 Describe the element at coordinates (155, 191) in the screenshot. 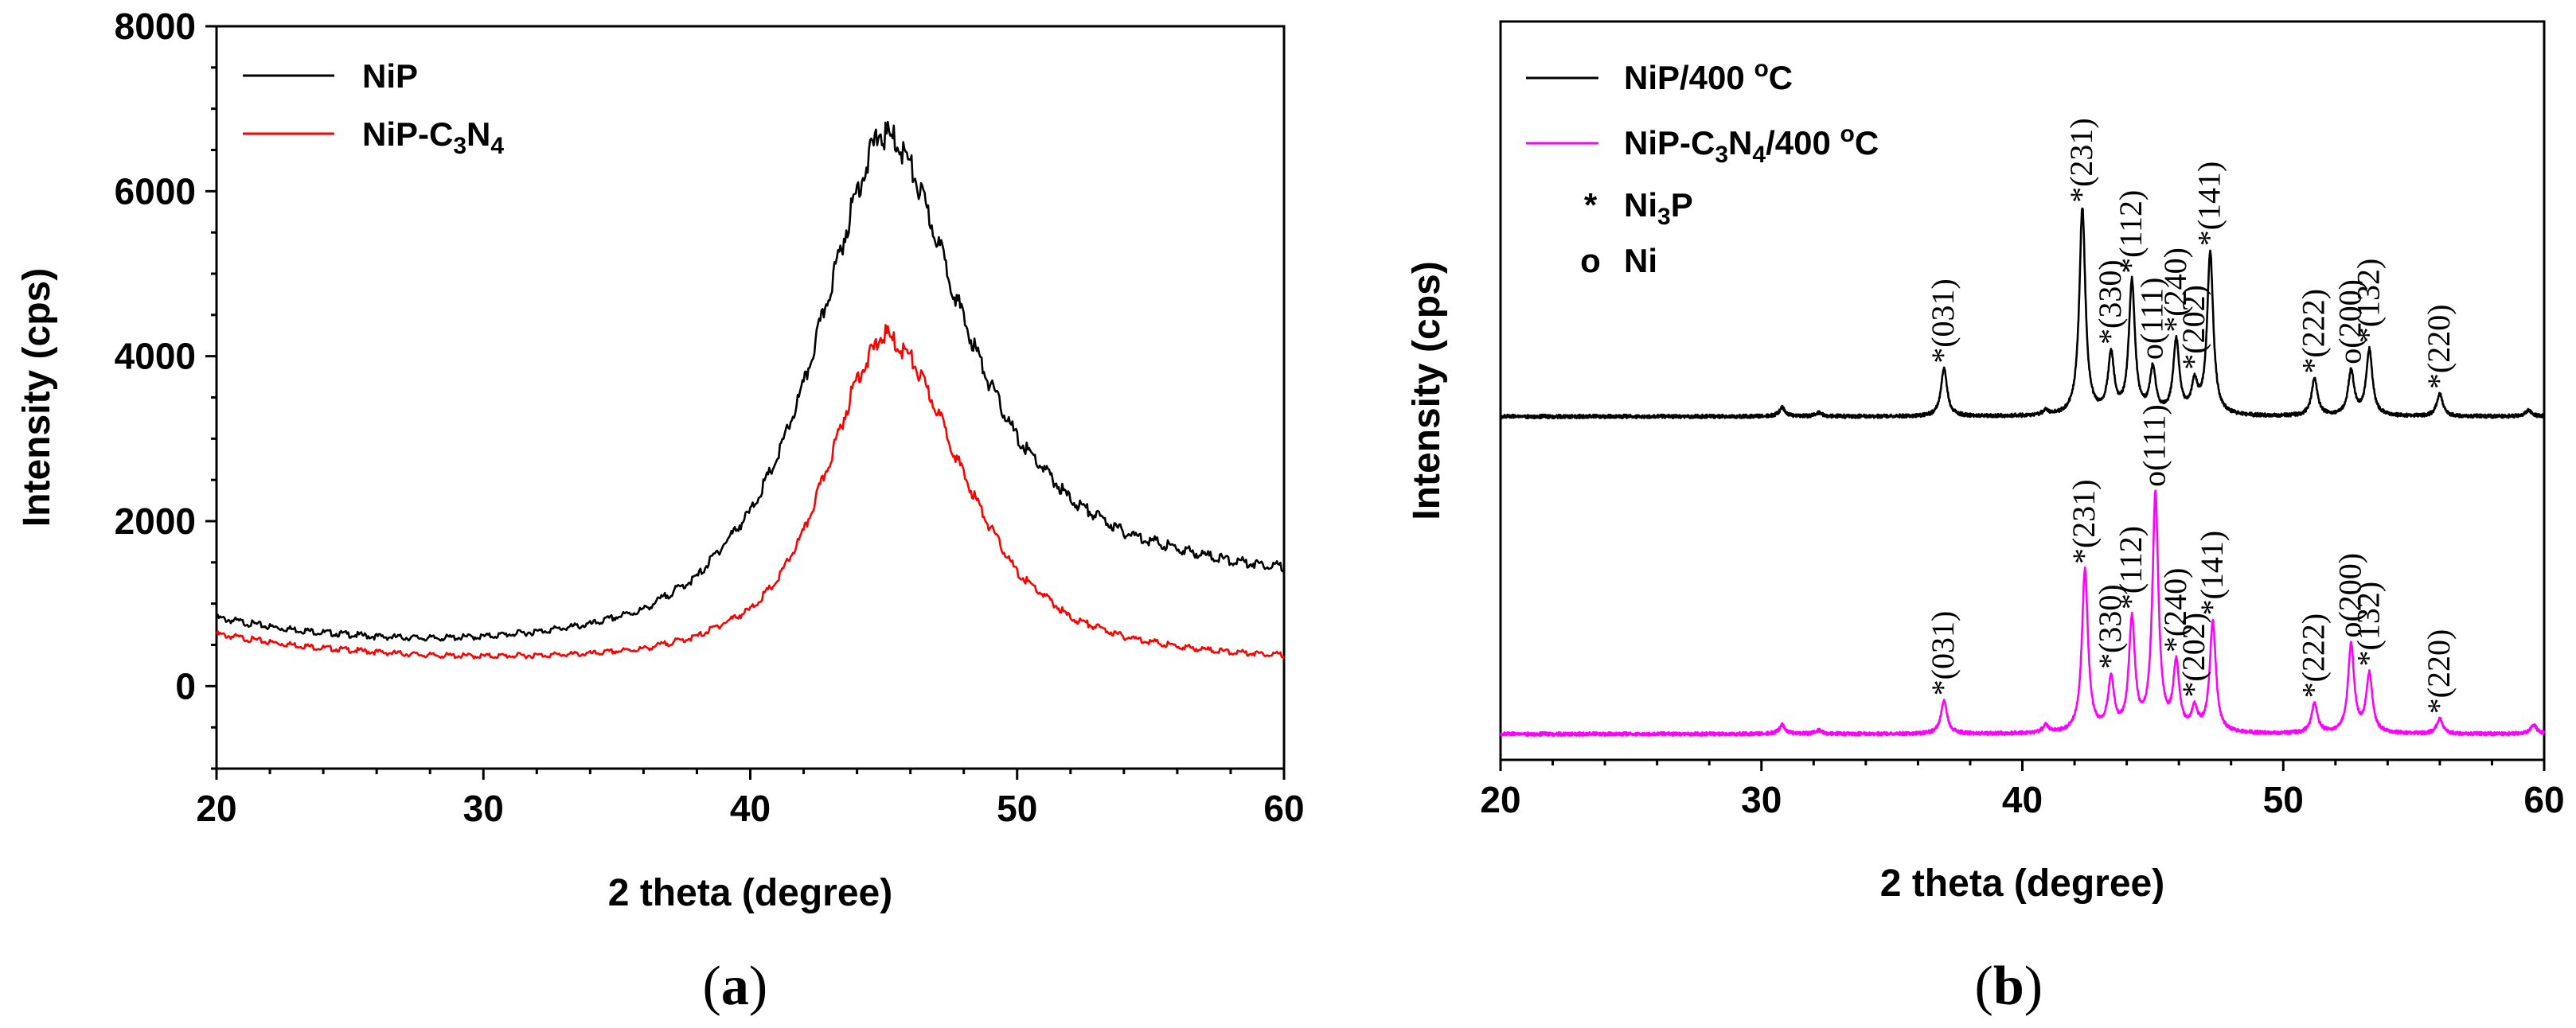

I see `y-tick-label: 6000` at that location.